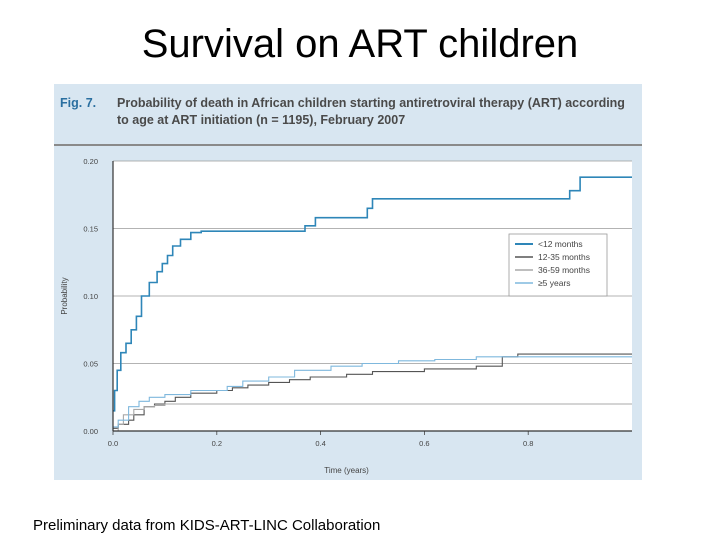  I want to click on legend-label: 36-59 months, so click(564, 270).